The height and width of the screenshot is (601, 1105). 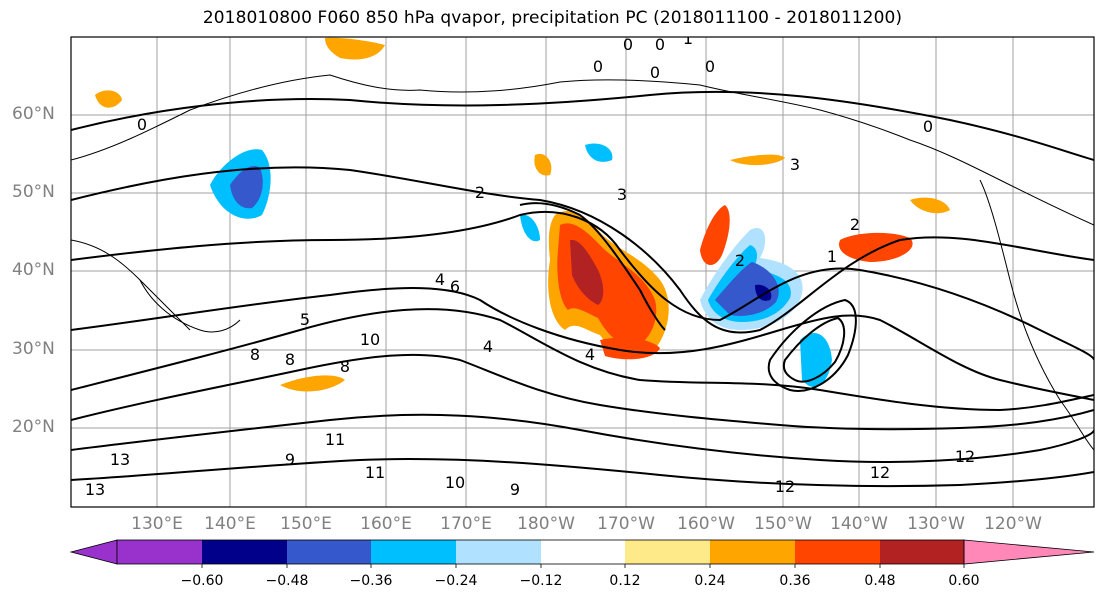 What do you see at coordinates (305, 319) in the screenshot?
I see `contour-label: 5` at bounding box center [305, 319].